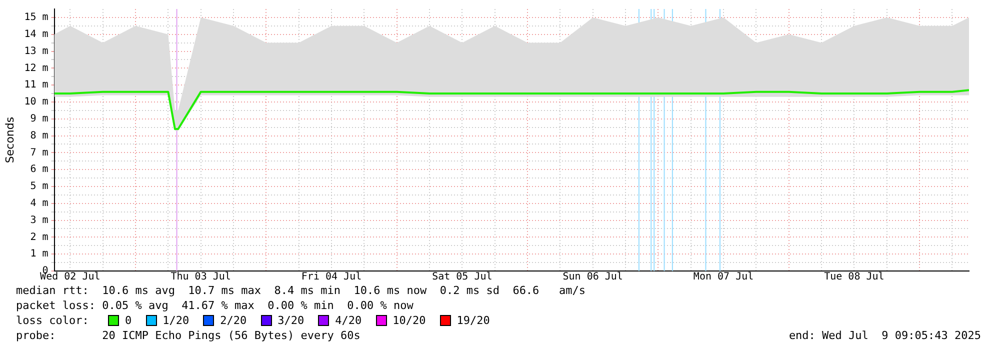 The image size is (997, 347). I want to click on legend-label: 0, so click(128, 320).